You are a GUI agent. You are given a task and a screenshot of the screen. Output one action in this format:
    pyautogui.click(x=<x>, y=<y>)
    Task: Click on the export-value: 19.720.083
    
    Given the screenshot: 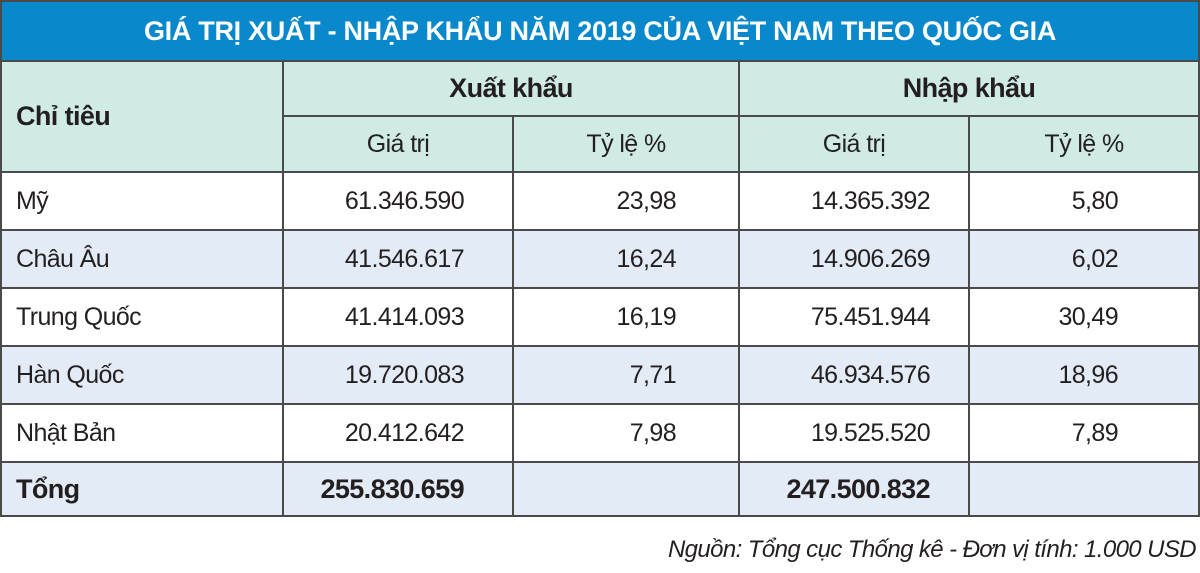 What is the action you would take?
    pyautogui.click(x=398, y=375)
    